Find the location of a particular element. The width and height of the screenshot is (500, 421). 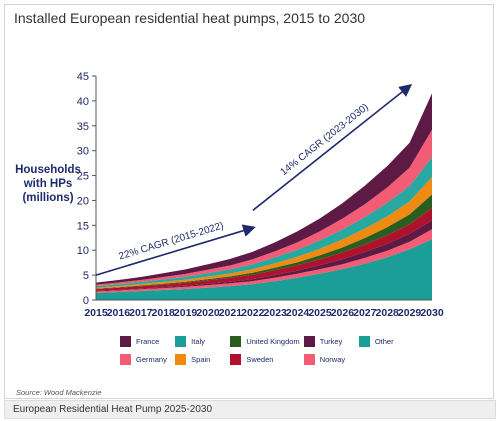

legend-item-united-kingdom: United Kingdom is located at coordinates (265, 341).